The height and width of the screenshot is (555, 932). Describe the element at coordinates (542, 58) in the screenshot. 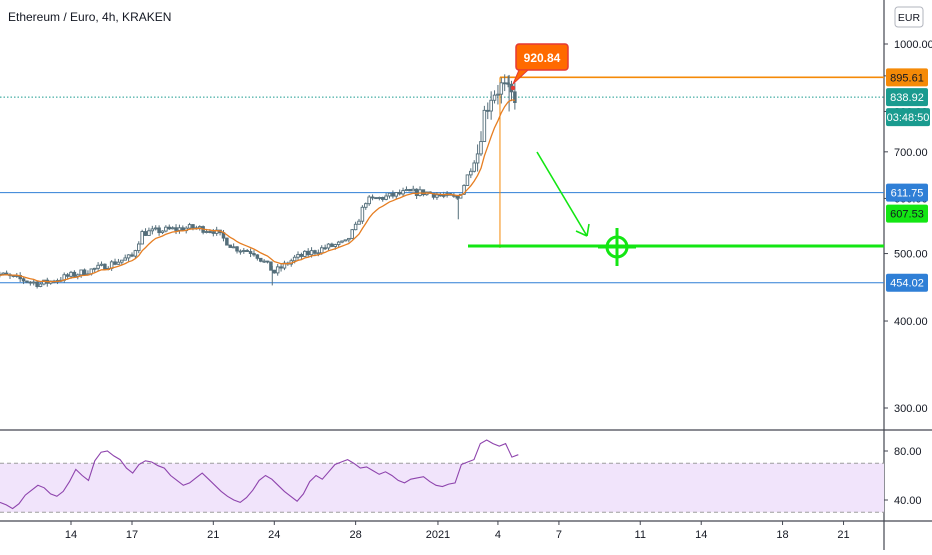

I see `high-price-callout-label: 920.84` at that location.